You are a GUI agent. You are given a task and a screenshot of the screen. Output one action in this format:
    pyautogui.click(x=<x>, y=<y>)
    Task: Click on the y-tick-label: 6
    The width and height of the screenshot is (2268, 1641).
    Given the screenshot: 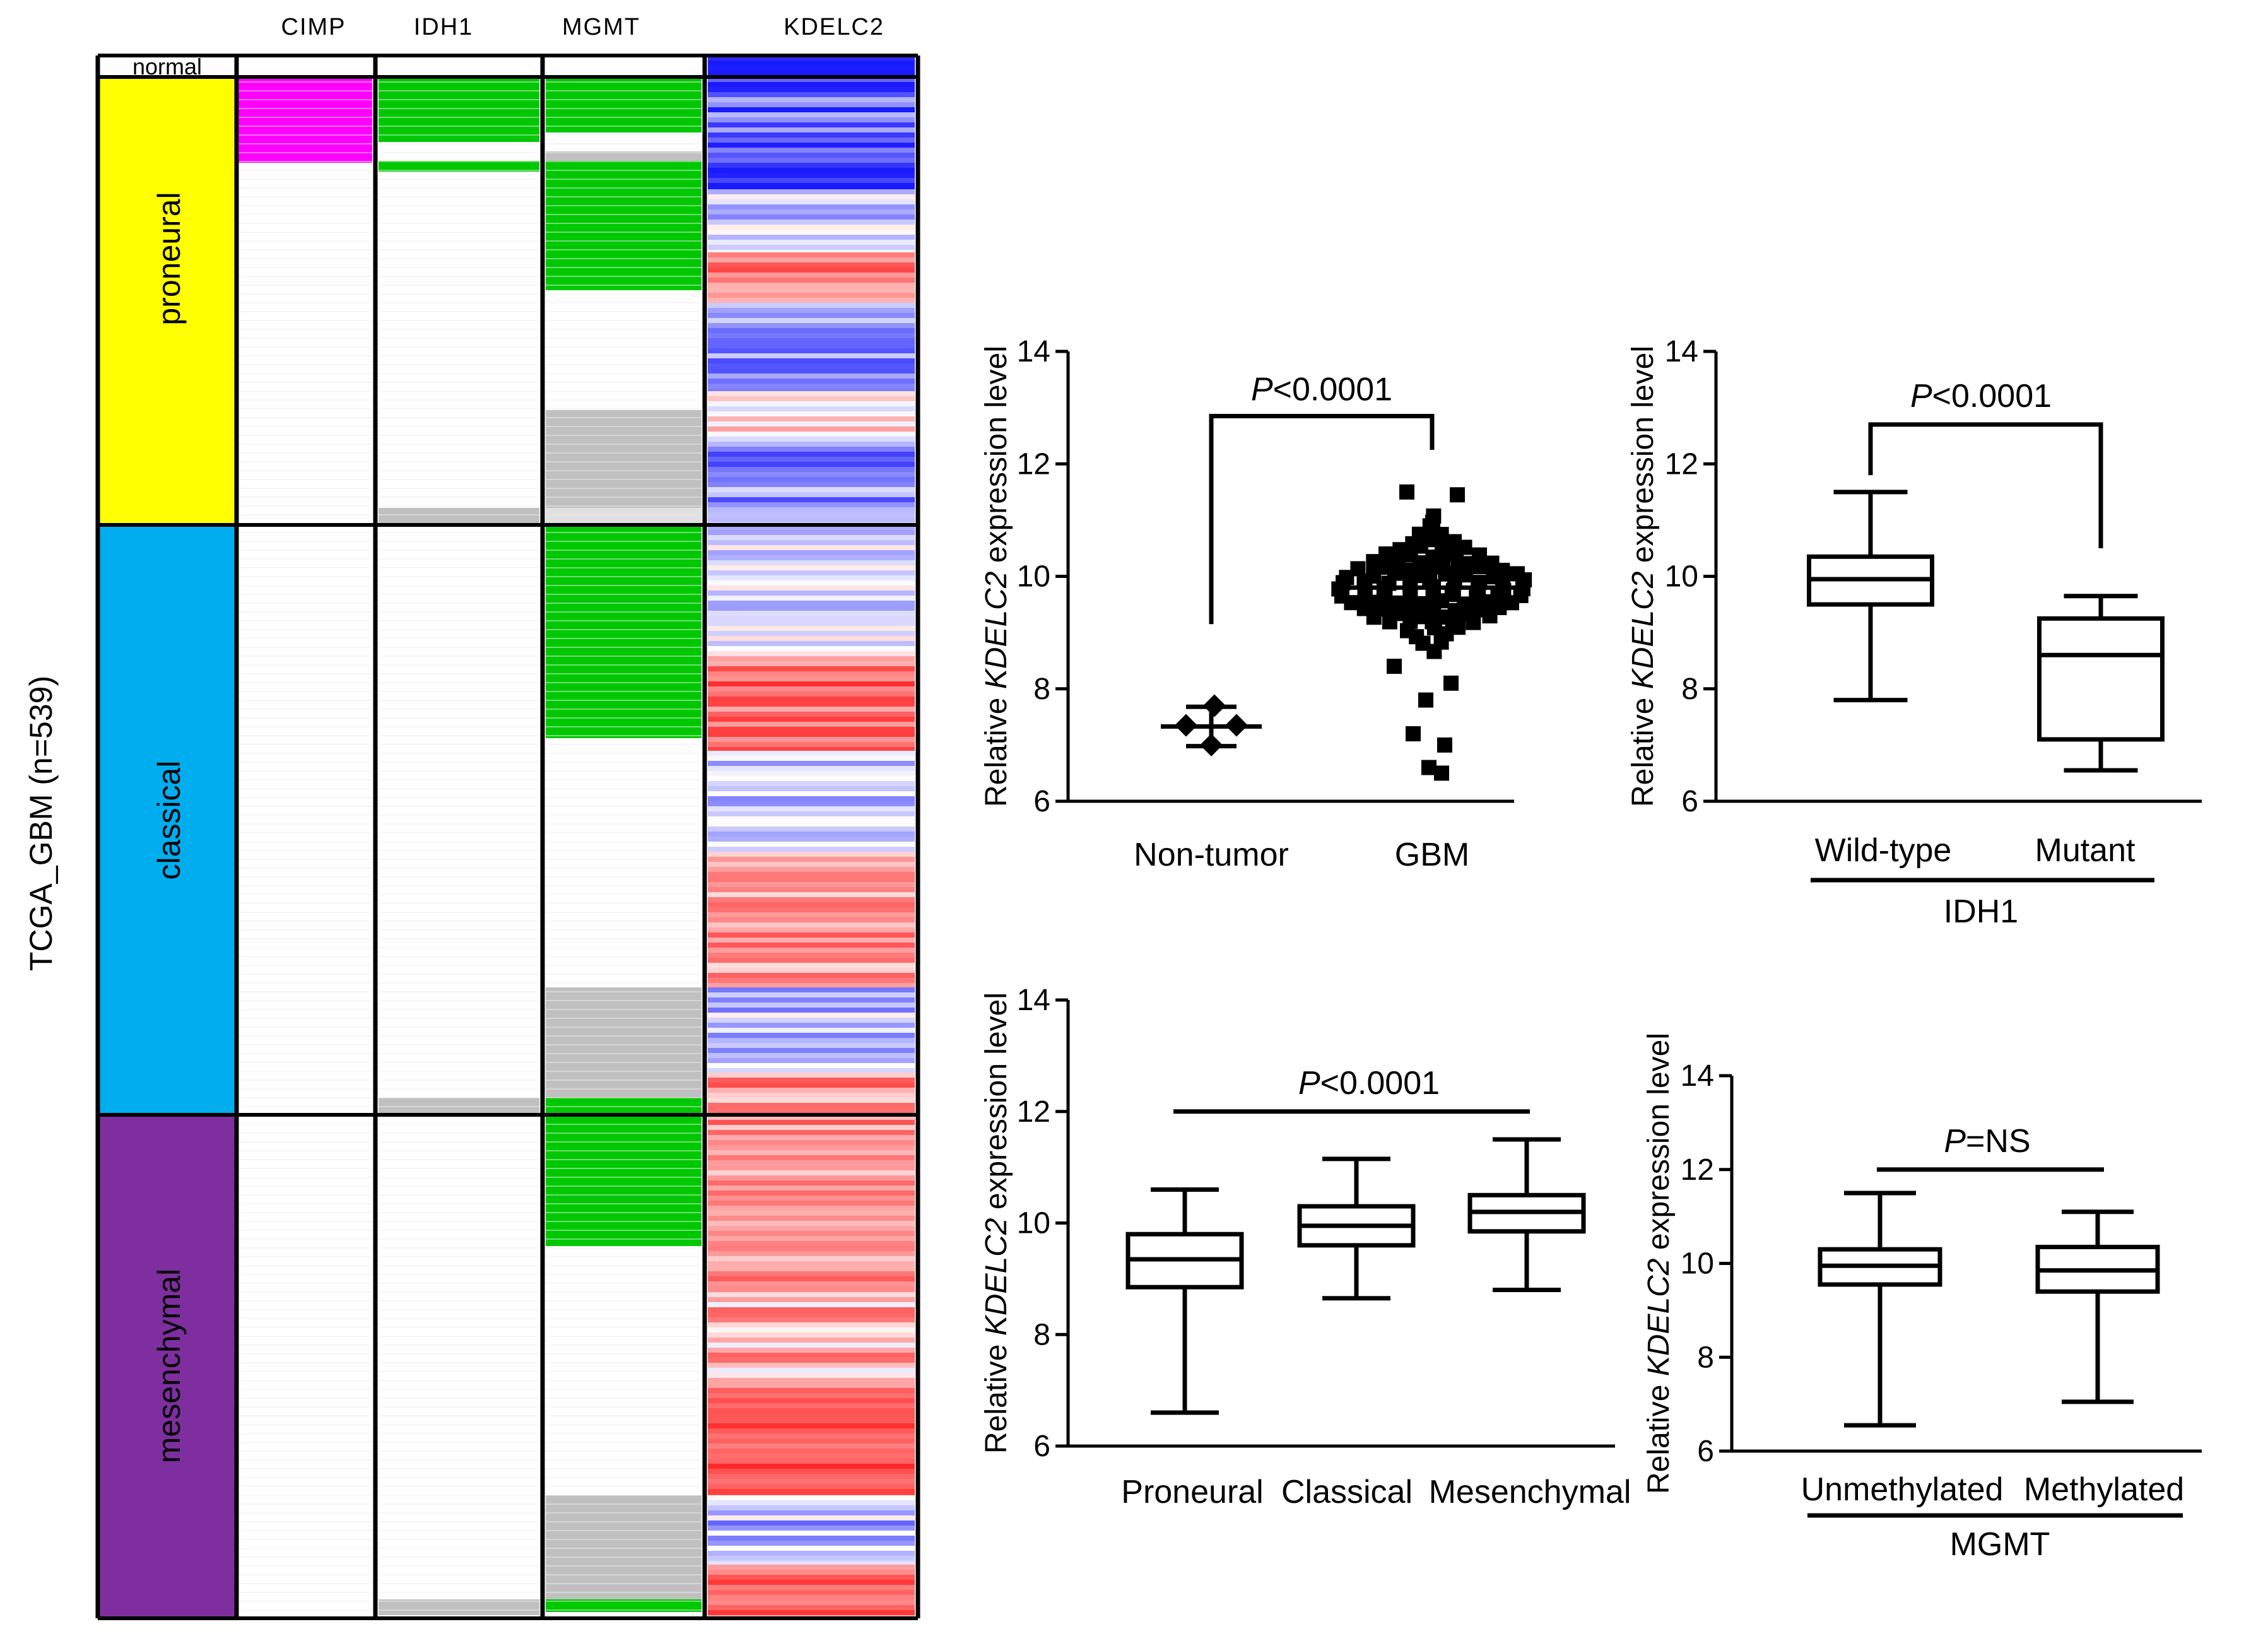 What is the action you would take?
    pyautogui.click(x=1706, y=1452)
    